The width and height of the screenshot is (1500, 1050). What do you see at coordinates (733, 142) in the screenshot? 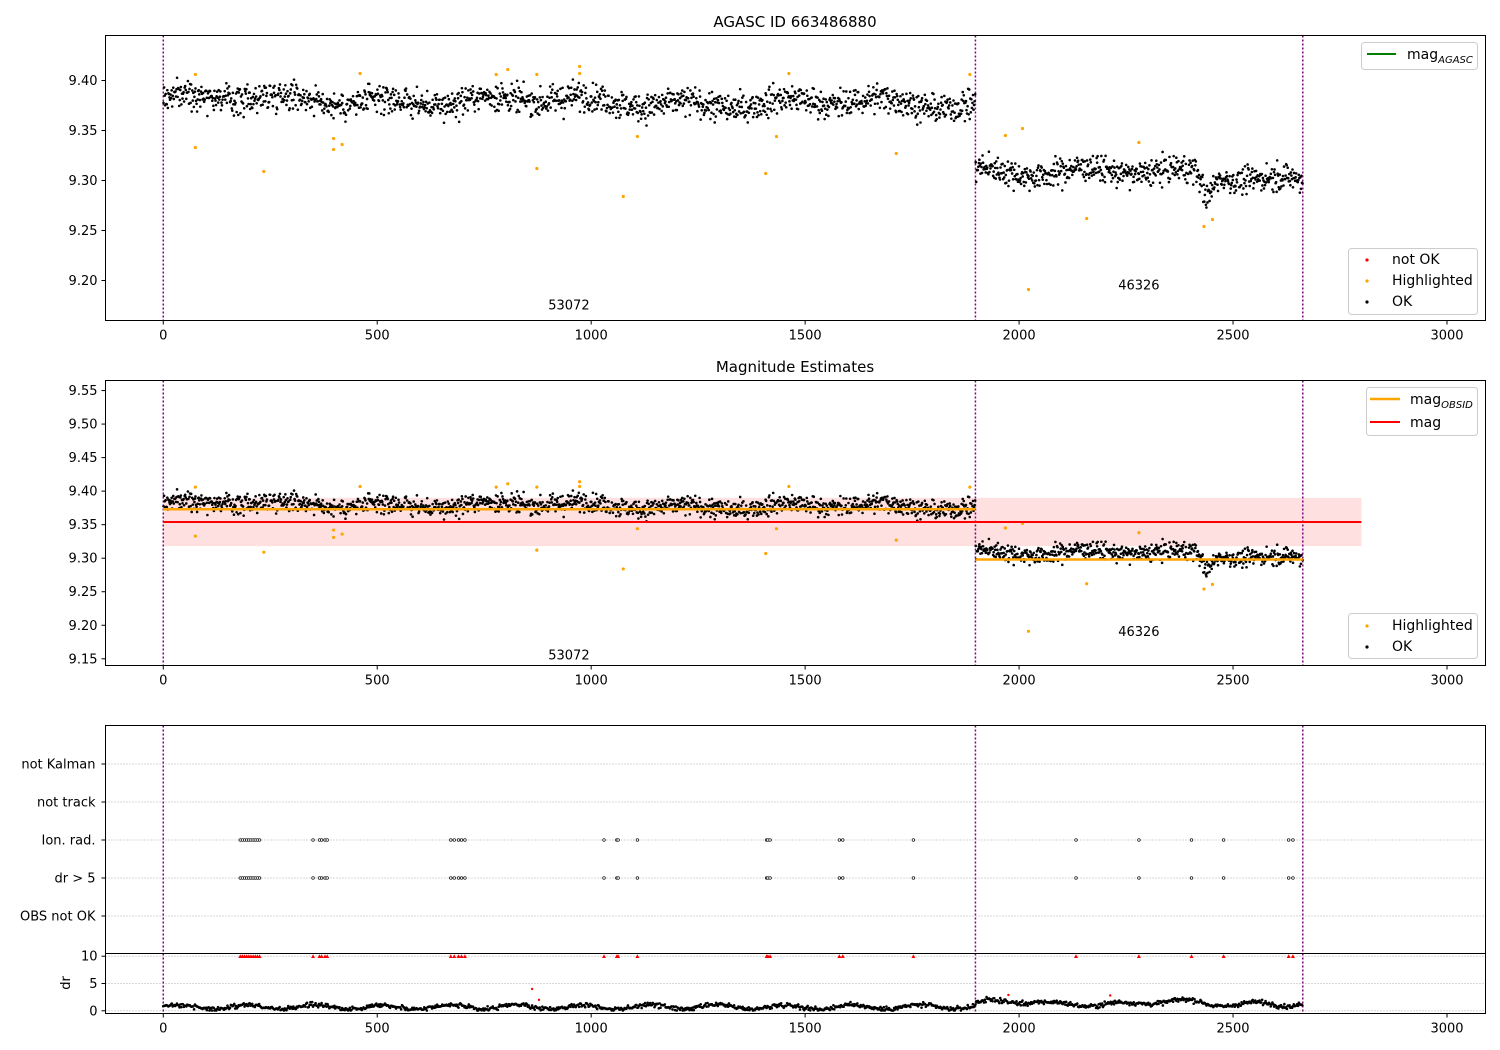
I see `p1-ok-points` at bounding box center [733, 142].